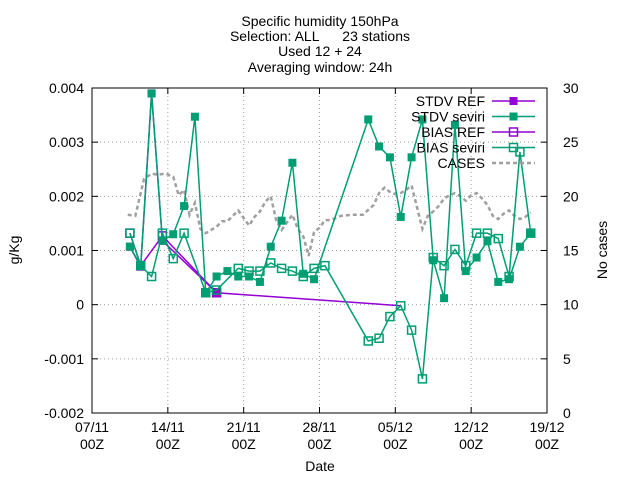 The height and width of the screenshot is (480, 640). I want to click on series-line, so click(265, 269).